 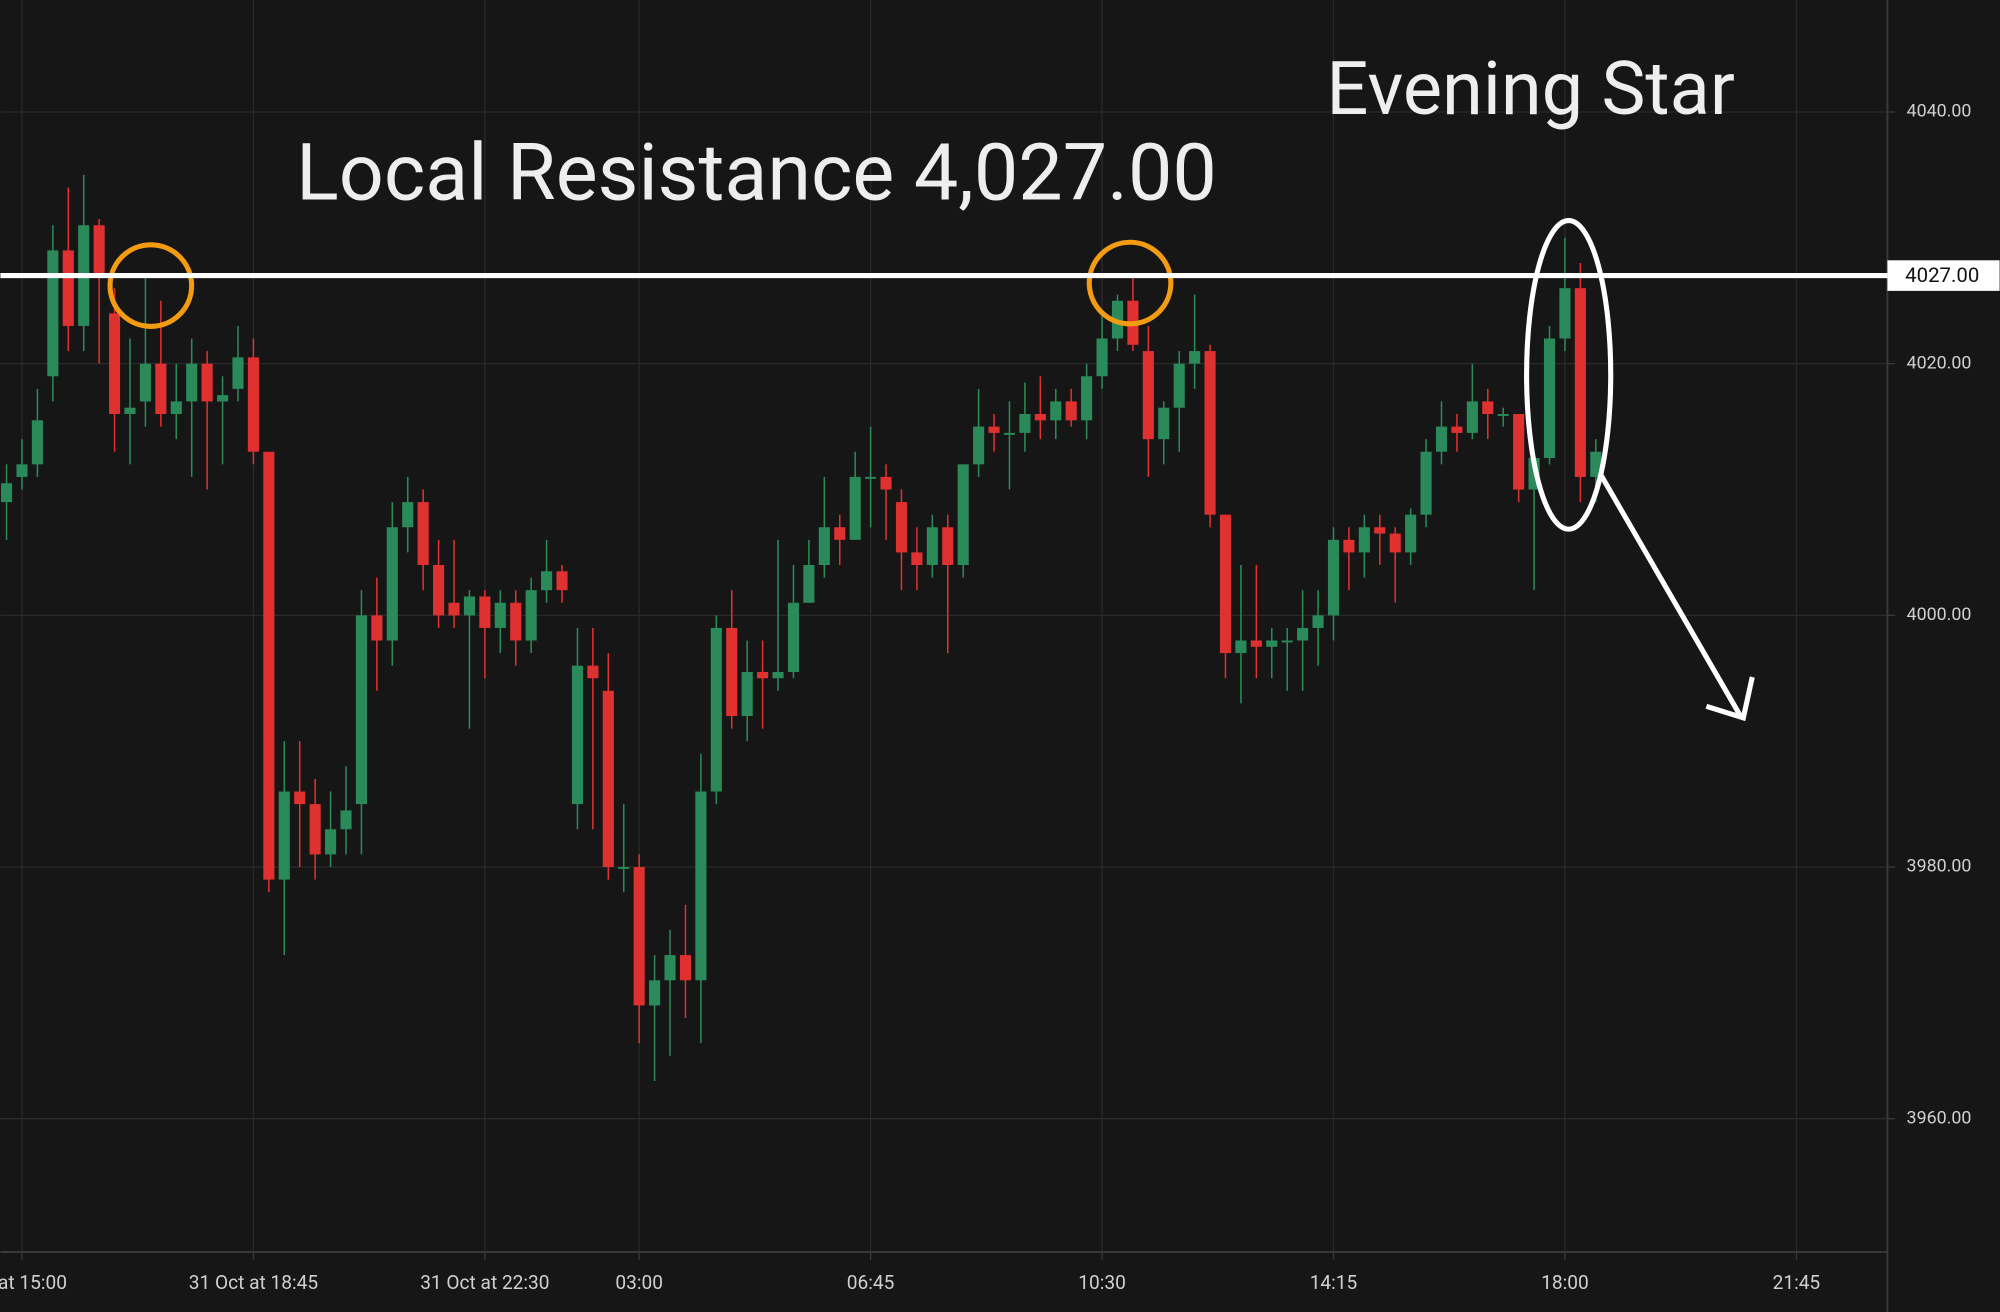 I want to click on pattern-annotation: Evening Star, so click(x=1530, y=89).